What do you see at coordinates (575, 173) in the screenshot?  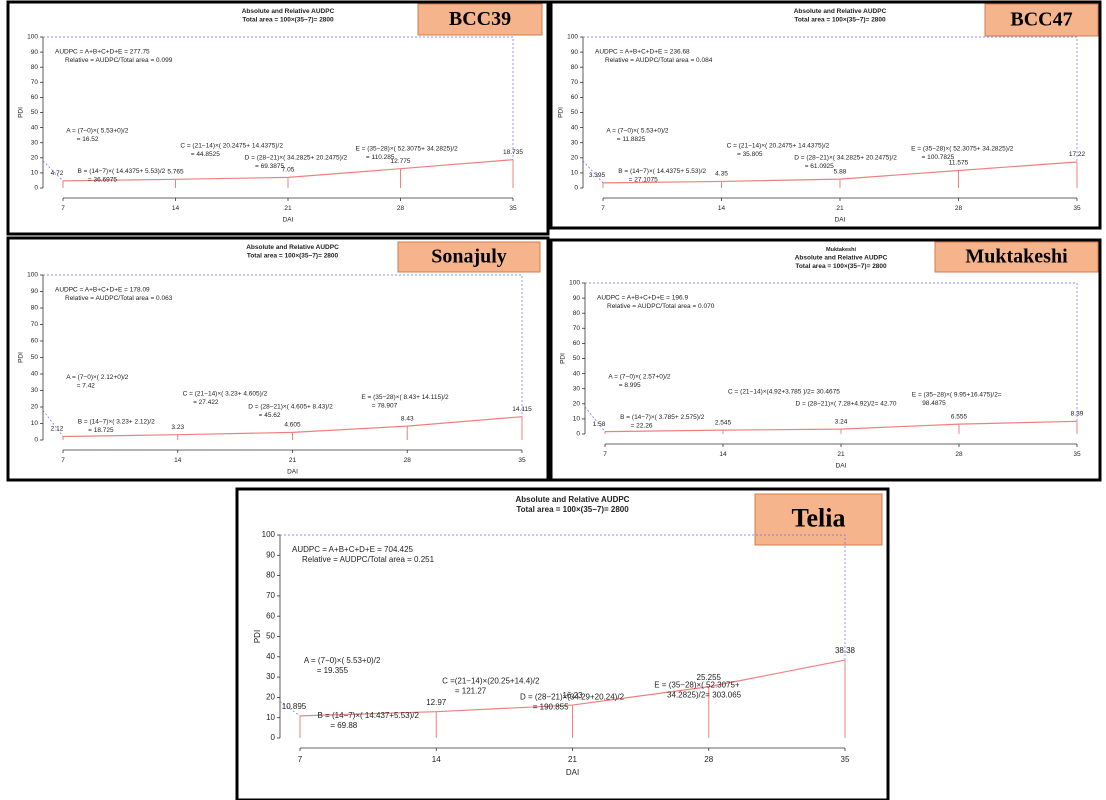 I see `y-tick-label: 10` at bounding box center [575, 173].